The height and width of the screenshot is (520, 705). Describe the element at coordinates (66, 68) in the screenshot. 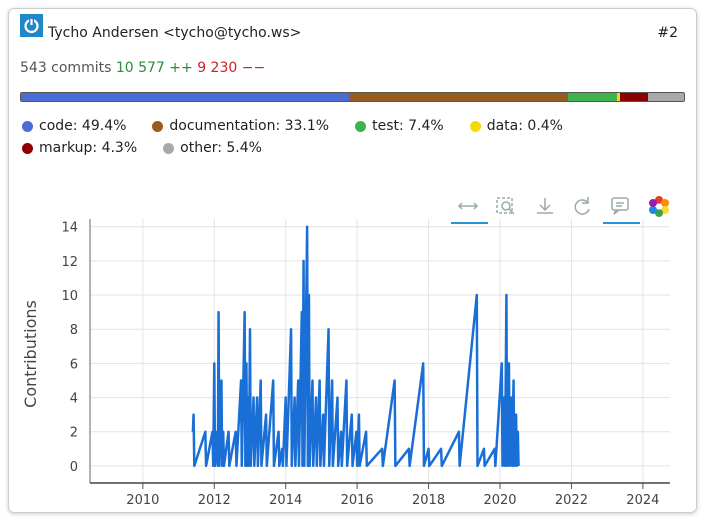

I see `commits: 543 commits` at that location.